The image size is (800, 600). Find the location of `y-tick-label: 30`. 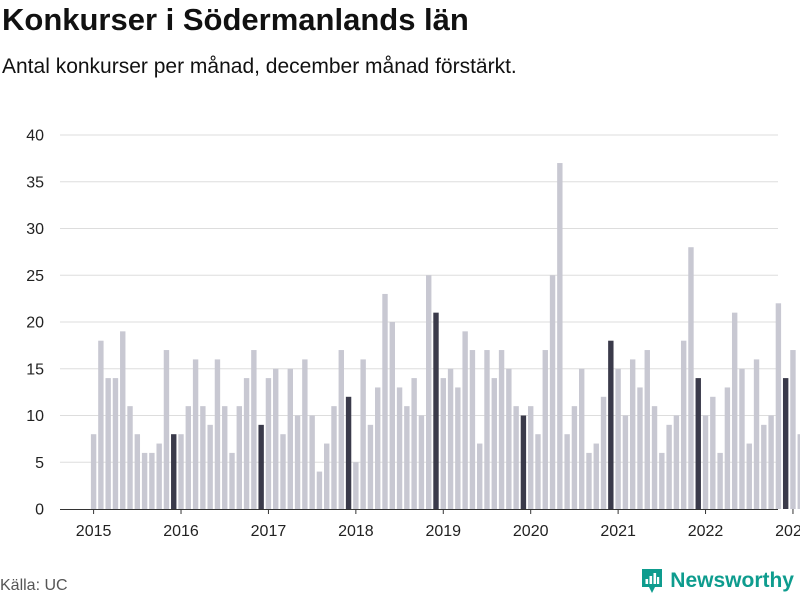

y-tick-label: 30 is located at coordinates (35, 229).